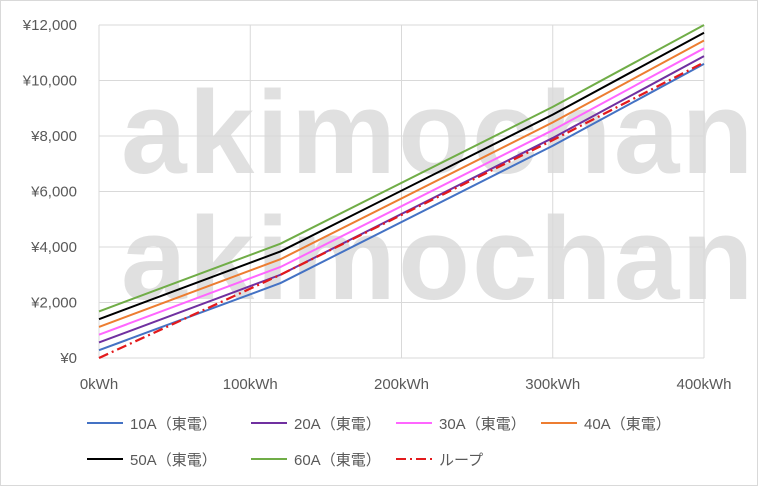 The width and height of the screenshot is (758, 492). Describe the element at coordinates (49, 81) in the screenshot. I see `y-tick-label: ¥10,000` at that location.